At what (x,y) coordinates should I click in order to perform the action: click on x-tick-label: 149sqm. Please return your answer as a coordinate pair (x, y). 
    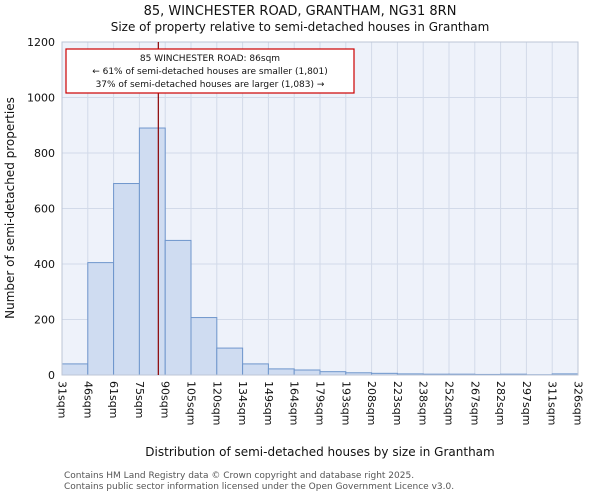
    Looking at the image, I should click on (268, 403).